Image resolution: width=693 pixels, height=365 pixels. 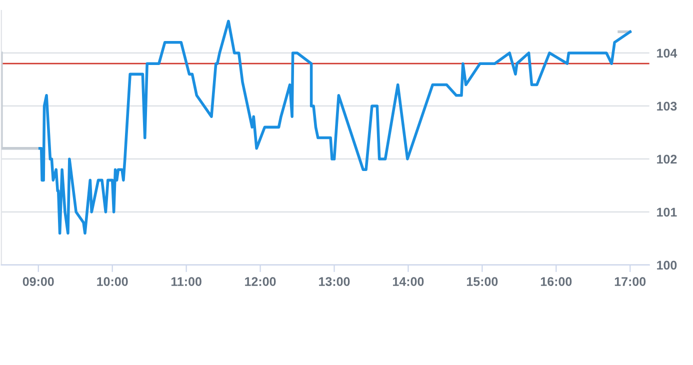 I want to click on y-tick-label: 100, so click(x=667, y=265).